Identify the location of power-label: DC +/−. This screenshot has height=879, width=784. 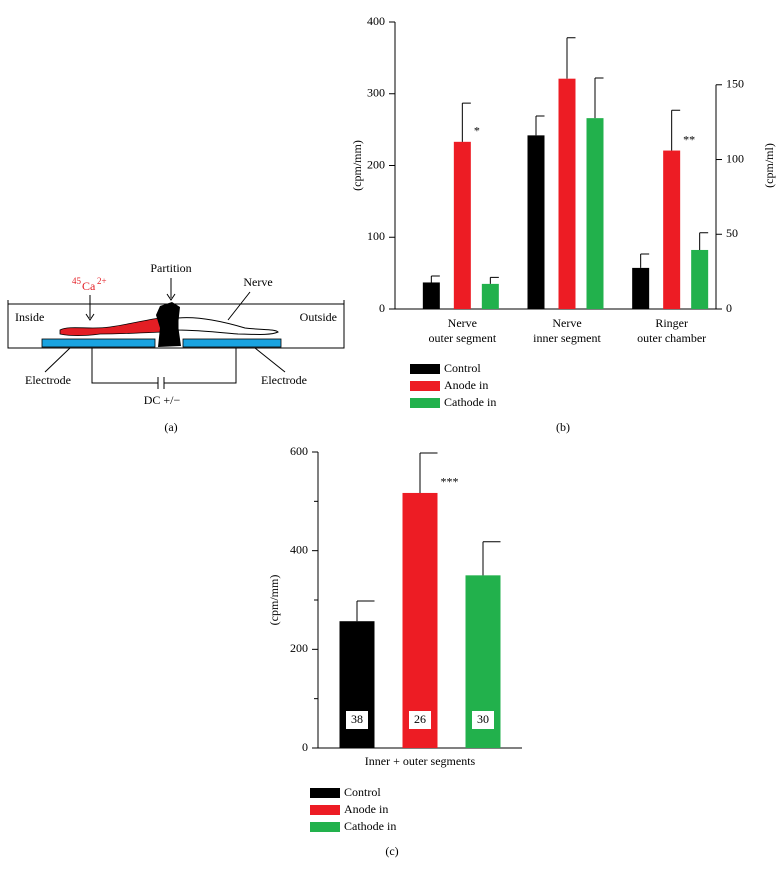
(162, 400).